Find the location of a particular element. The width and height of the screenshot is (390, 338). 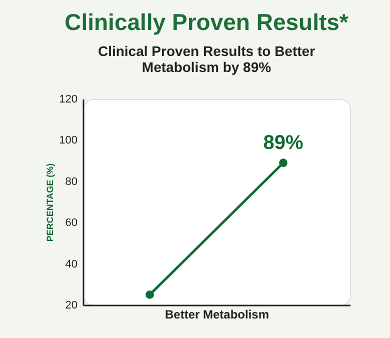

chart-subtitle: Clinical Proven Results to Better Metabolism by 89% is located at coordinates (207, 59).